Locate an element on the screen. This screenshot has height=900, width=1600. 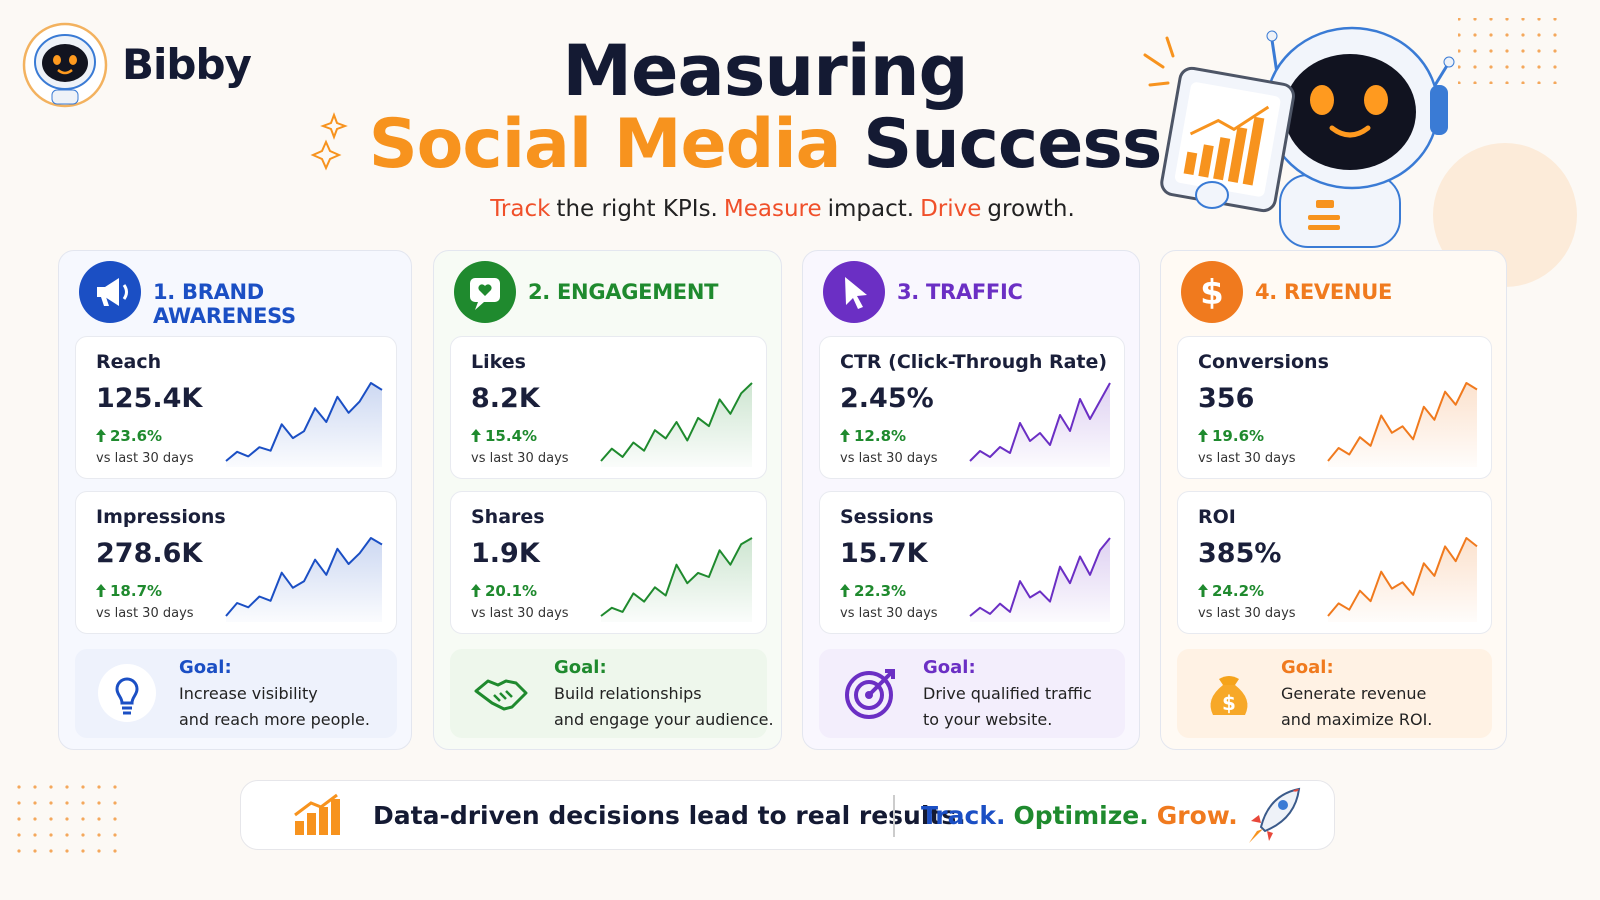
goal-text: Drive qualified traffic is located at coordinates (1007, 693).